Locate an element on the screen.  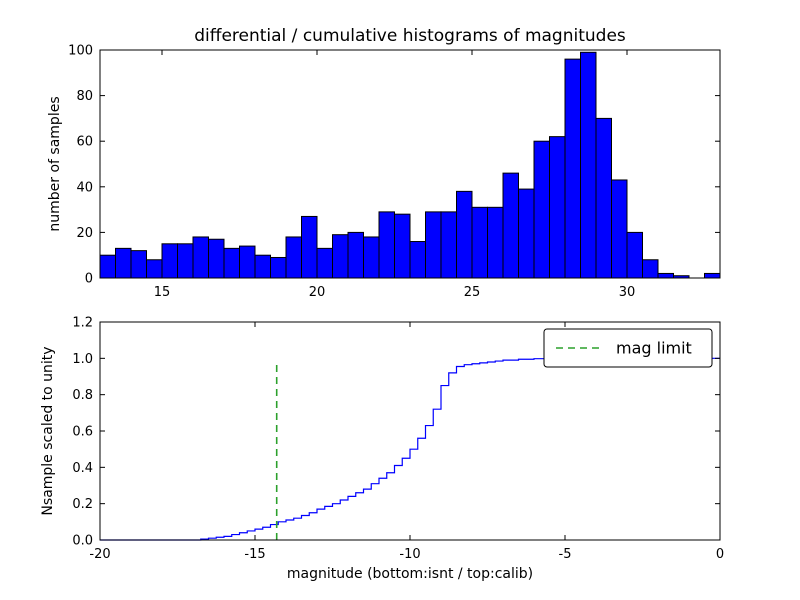
bottom-plot-xtick-label: -5 is located at coordinates (565, 554).